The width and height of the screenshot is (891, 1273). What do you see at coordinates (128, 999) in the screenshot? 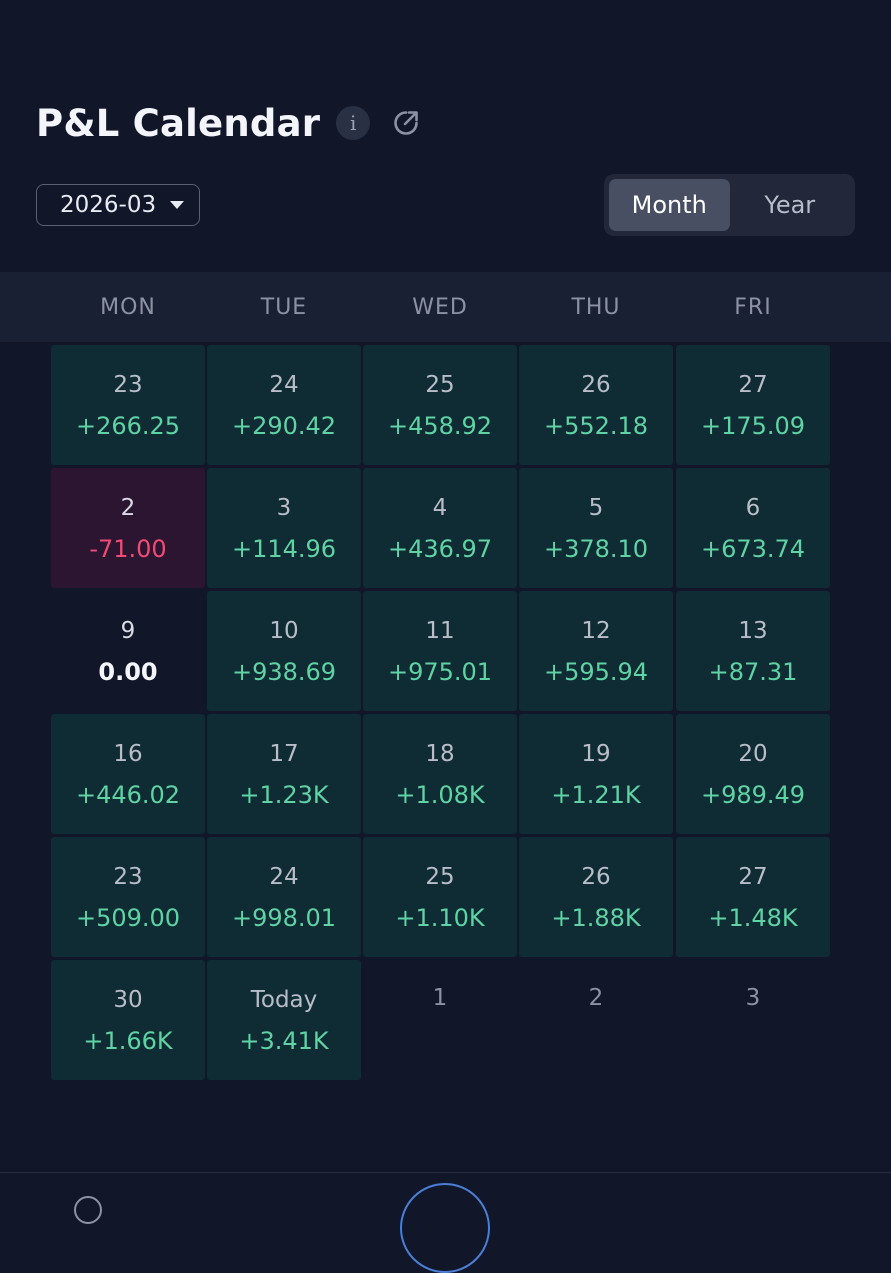
I see `calendar-day-number: 30` at bounding box center [128, 999].